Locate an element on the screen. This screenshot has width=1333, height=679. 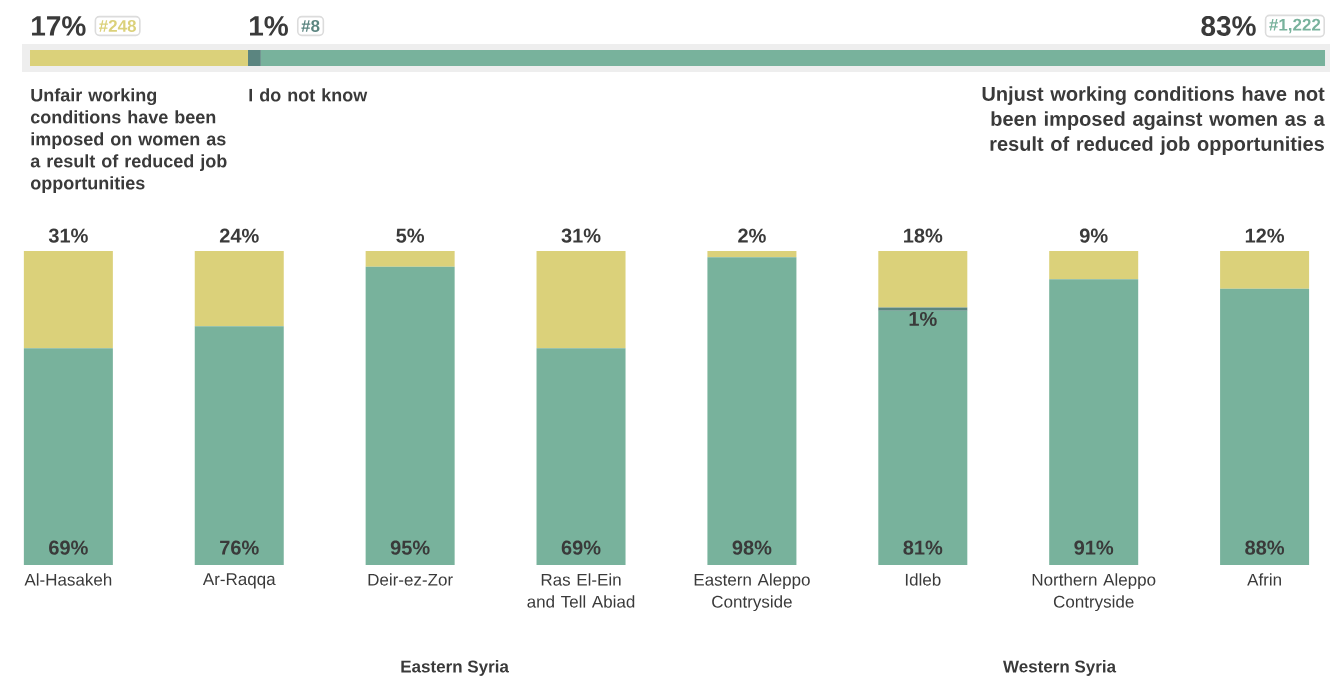
series-label: Unjust working conditions have not been imposed against women as a result of reduced job opportunities is located at coordinates (1153, 120).